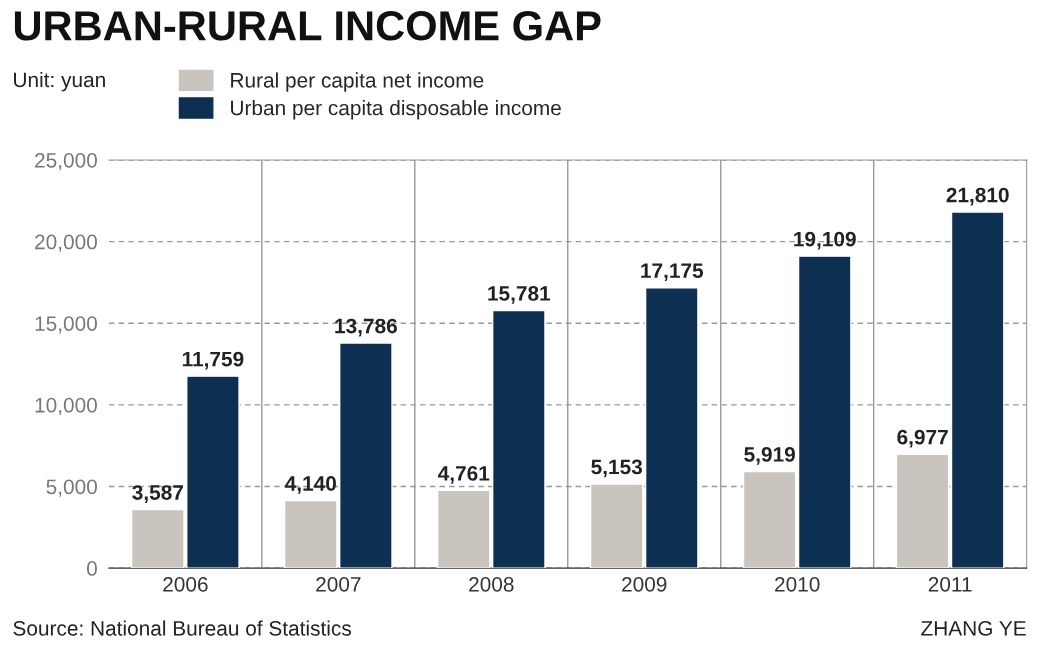 This screenshot has width=1037, height=653. I want to click on data-label: 5,153, so click(617, 468).